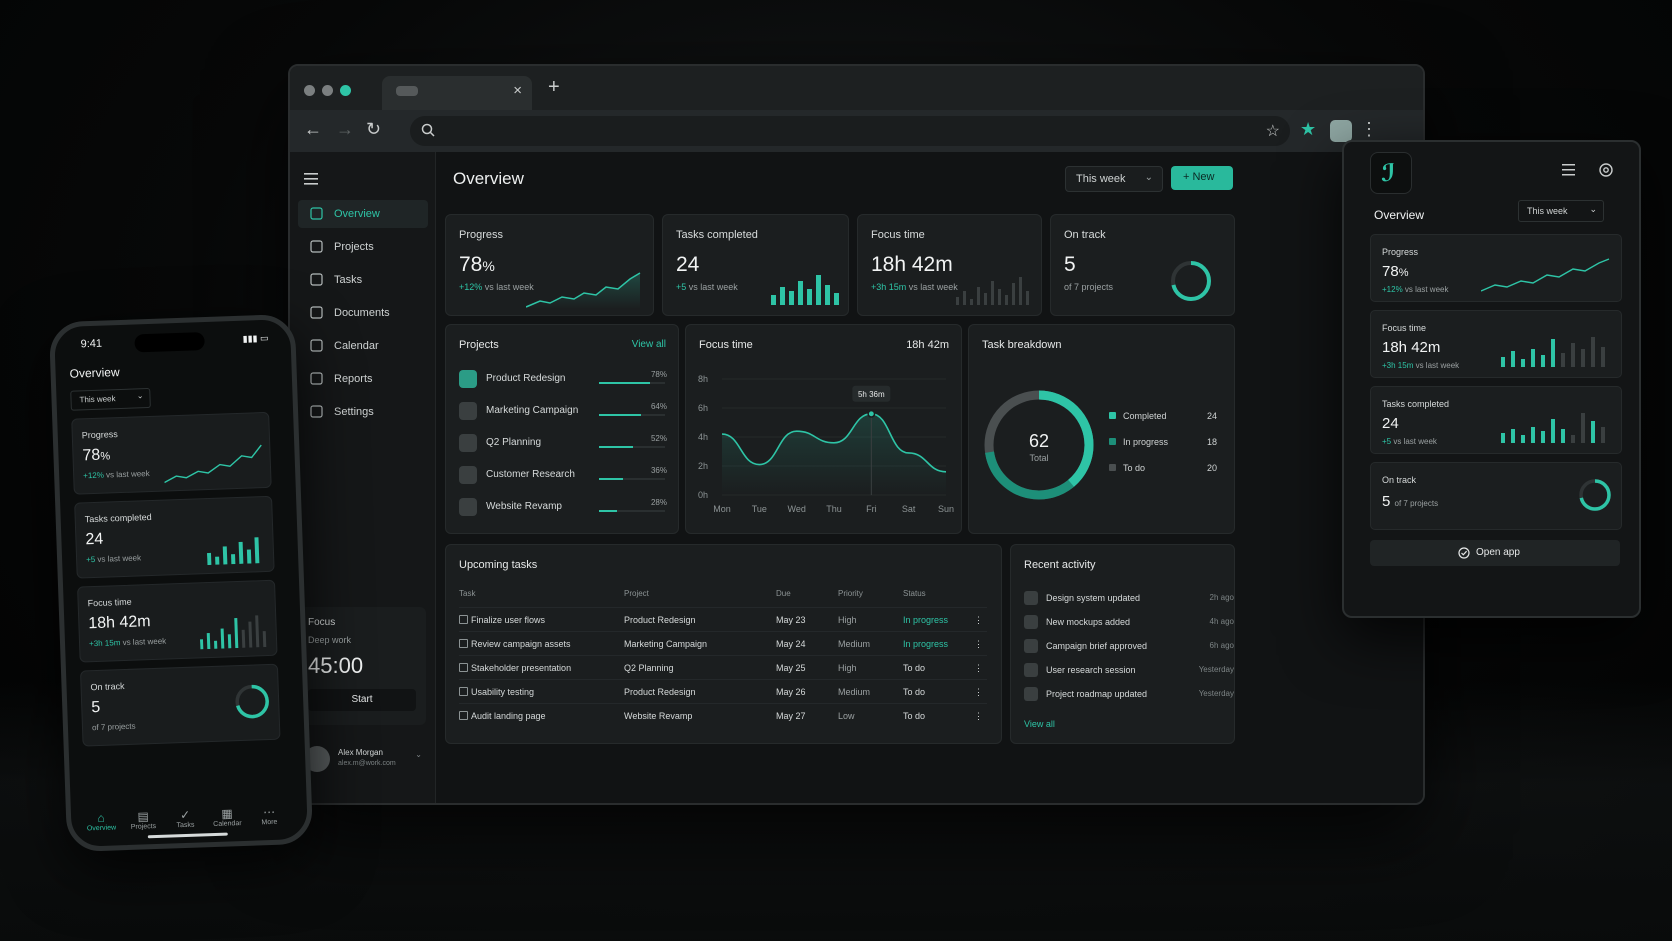 This screenshot has width=1672, height=941. Describe the element at coordinates (648, 344) in the screenshot. I see `projects-view-all-link: View all` at that location.